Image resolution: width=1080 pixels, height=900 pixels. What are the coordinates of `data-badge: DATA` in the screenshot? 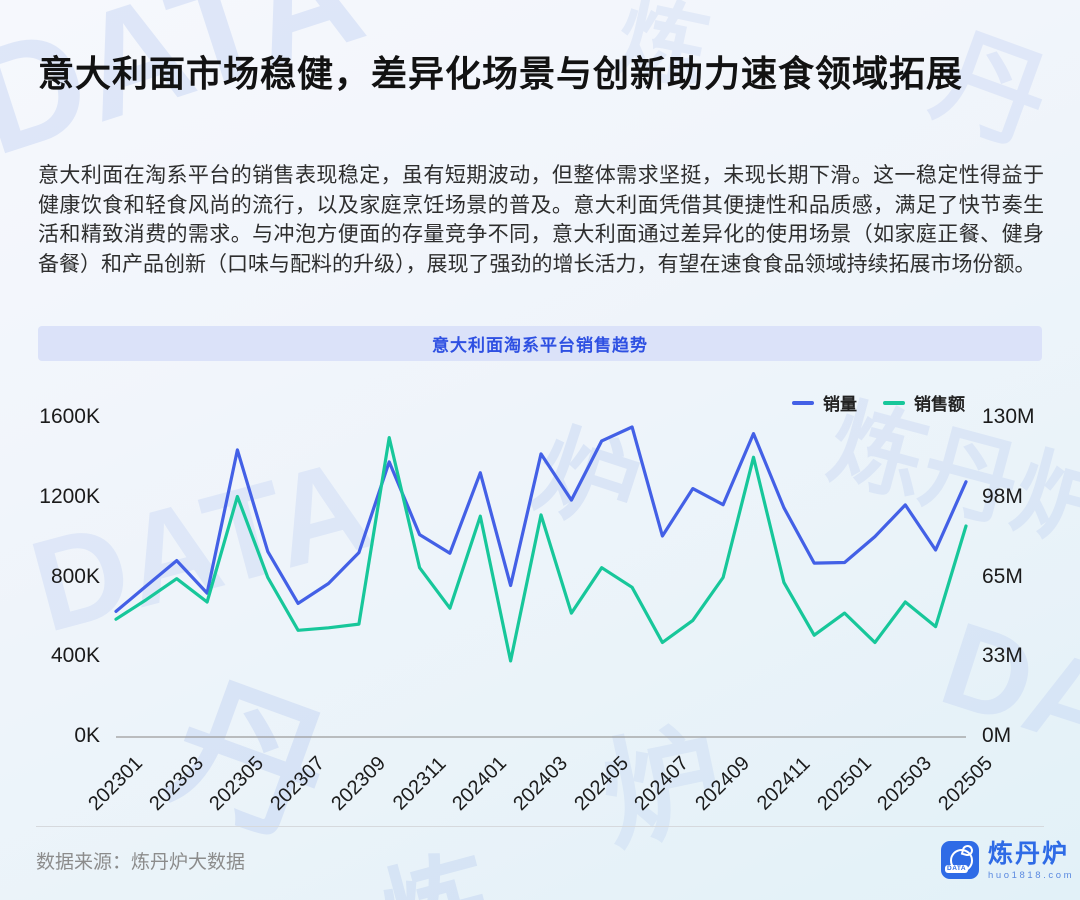 It's located at (957, 869).